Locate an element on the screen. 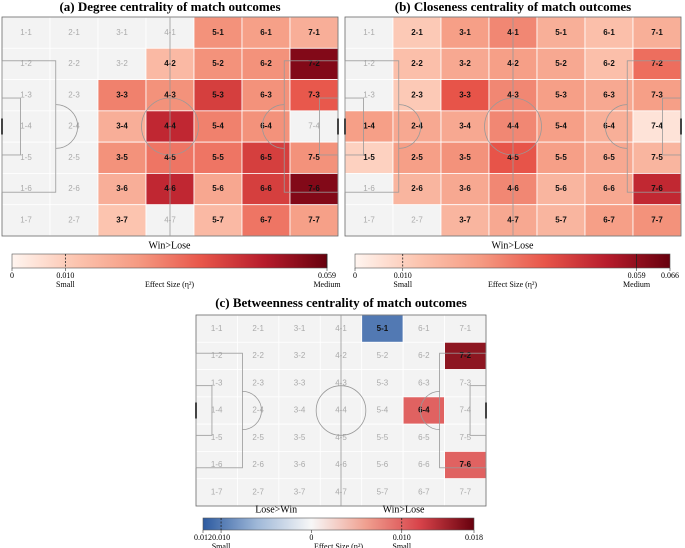  cell-label: 1-4 is located at coordinates (26, 126).